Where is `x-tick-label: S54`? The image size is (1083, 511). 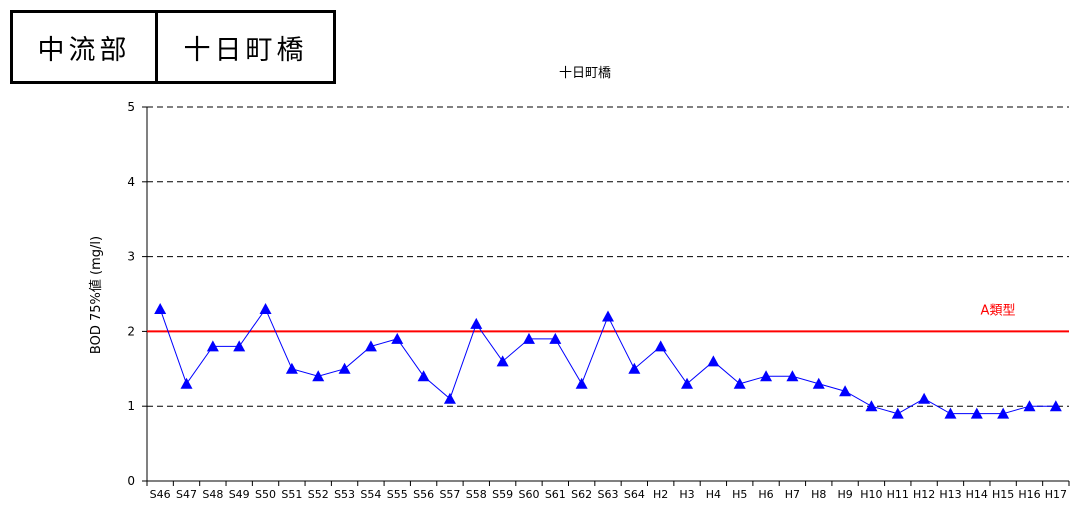 x-tick-label: S54 is located at coordinates (370, 494).